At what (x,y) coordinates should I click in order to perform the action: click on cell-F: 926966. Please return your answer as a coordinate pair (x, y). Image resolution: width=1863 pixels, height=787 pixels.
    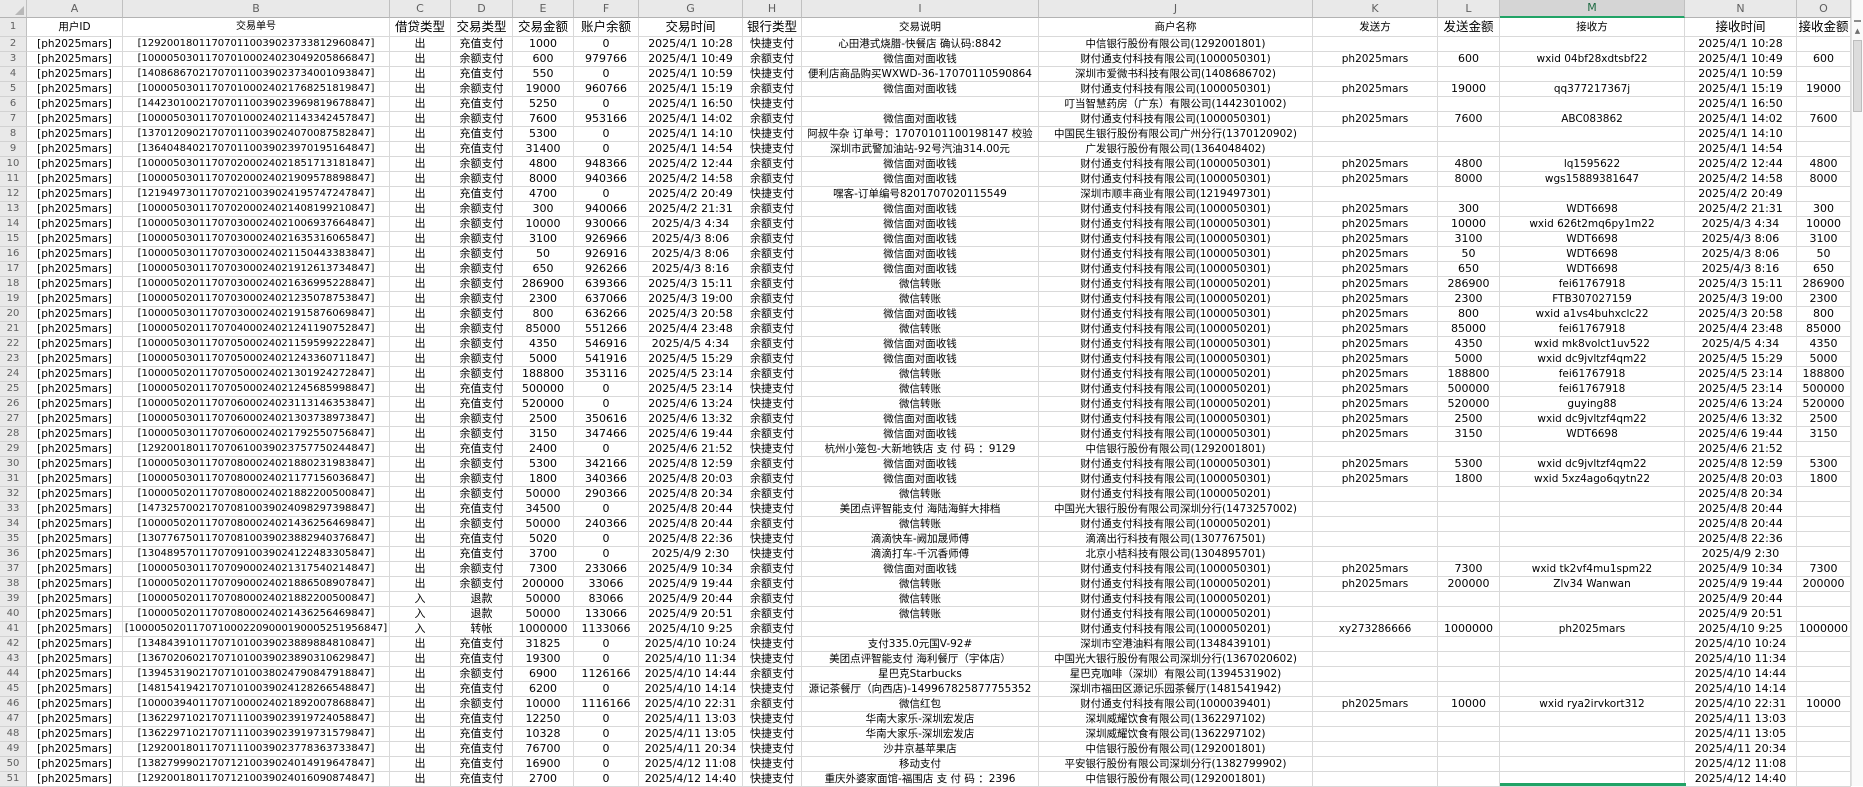
    Looking at the image, I should click on (606, 239).